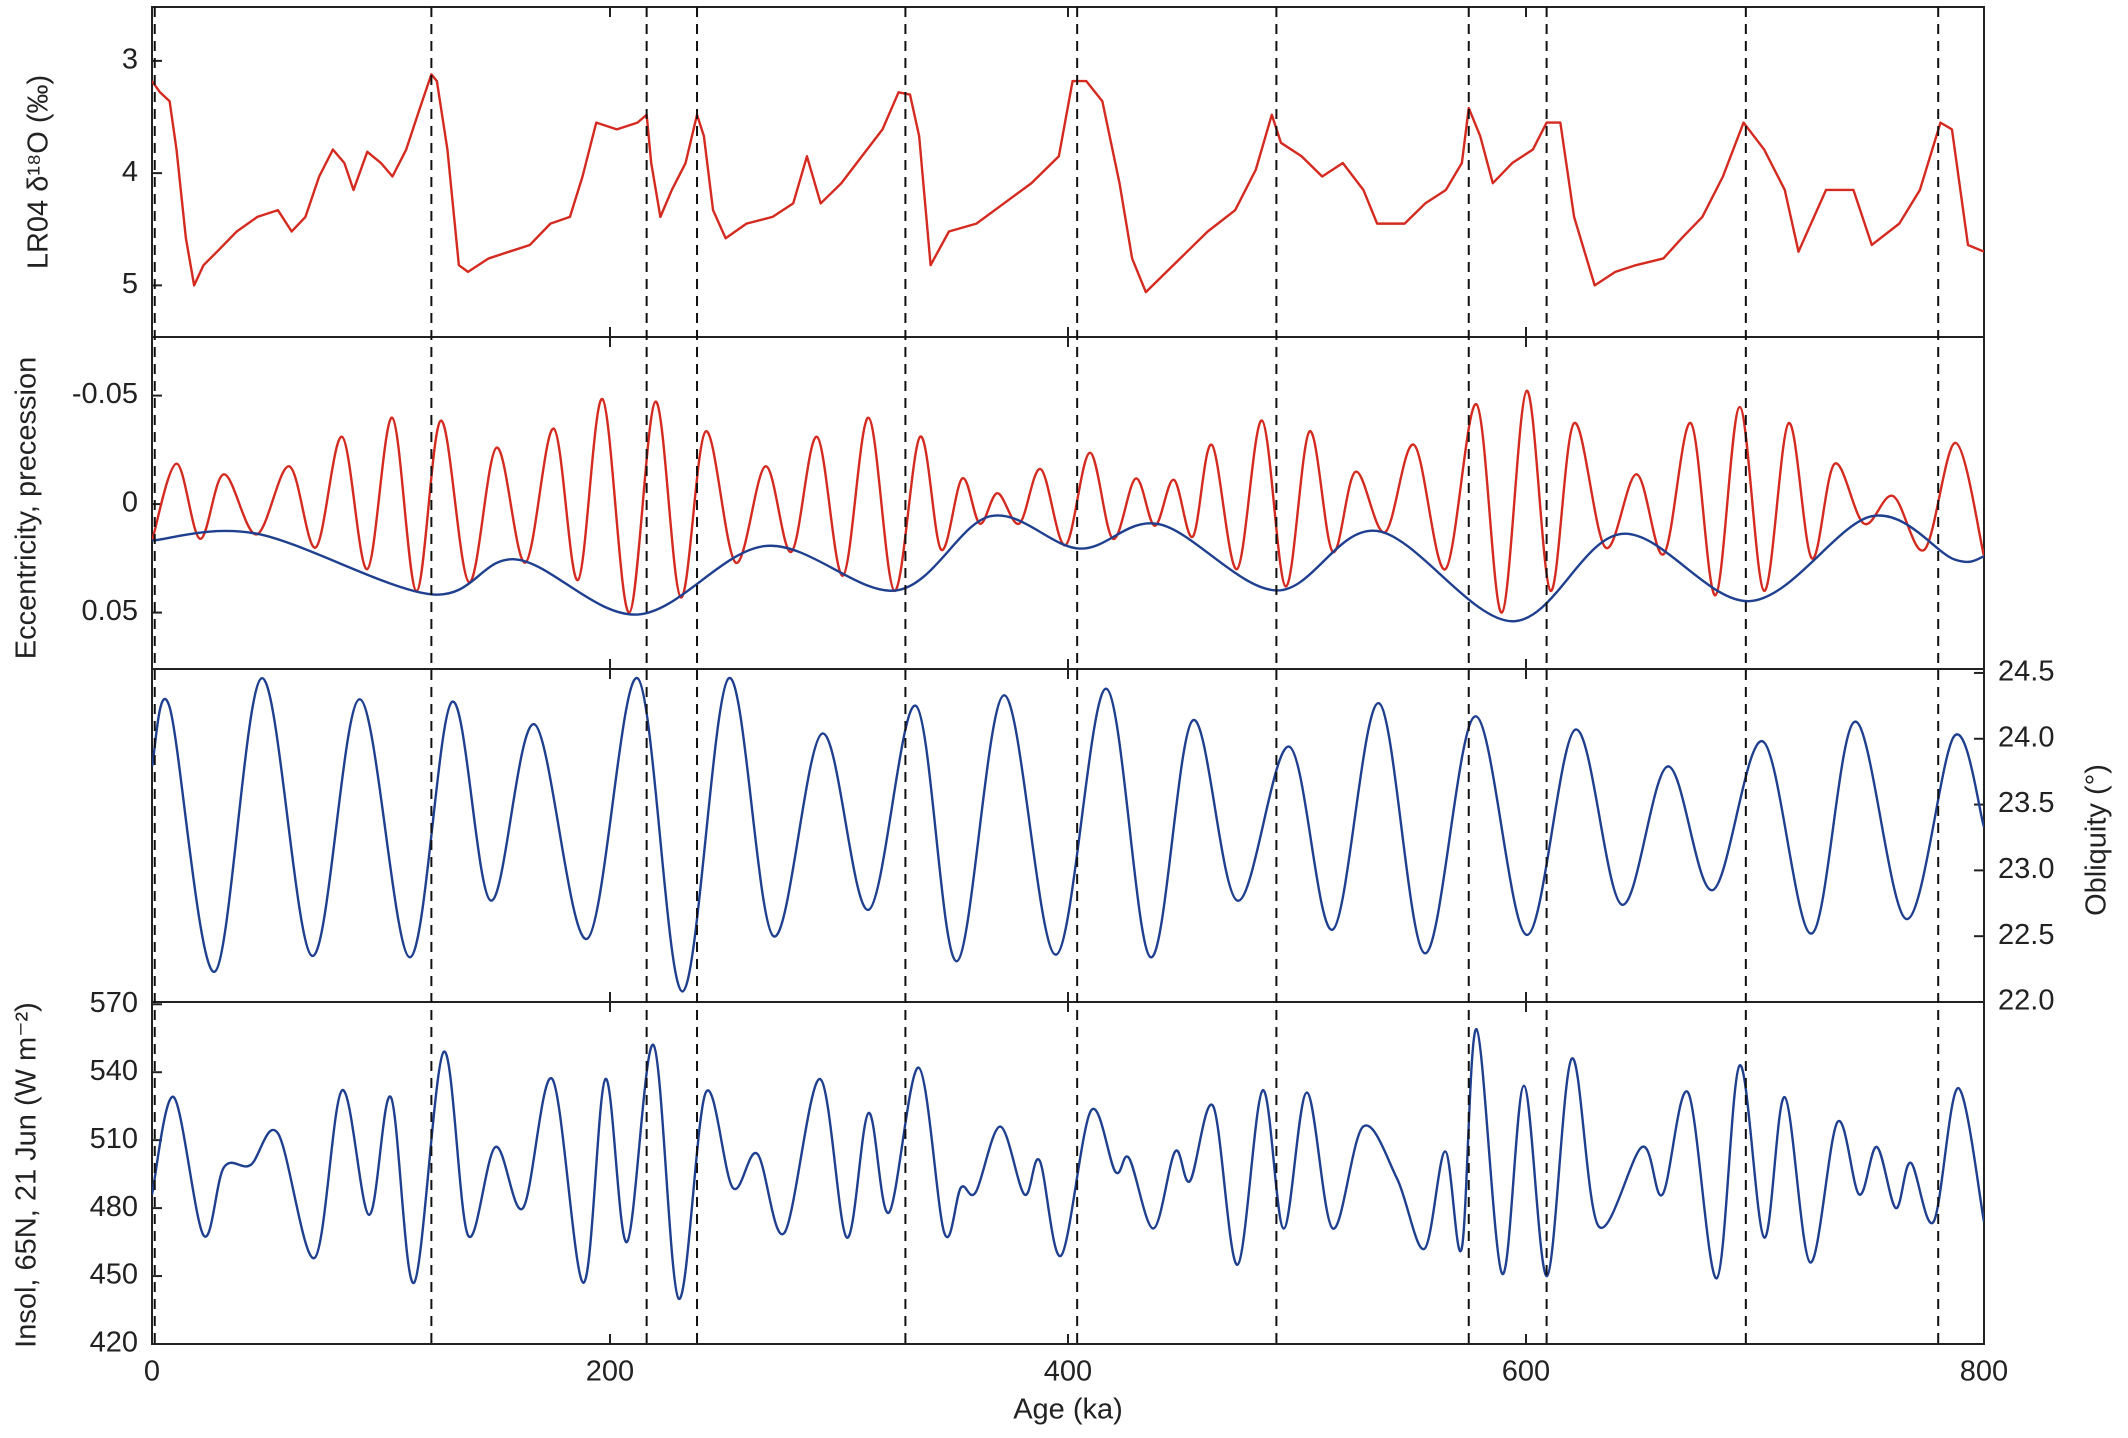 This screenshot has width=2128, height=1438. Describe the element at coordinates (2026, 737) in the screenshot. I see `y-tick-label: 24.0` at that location.